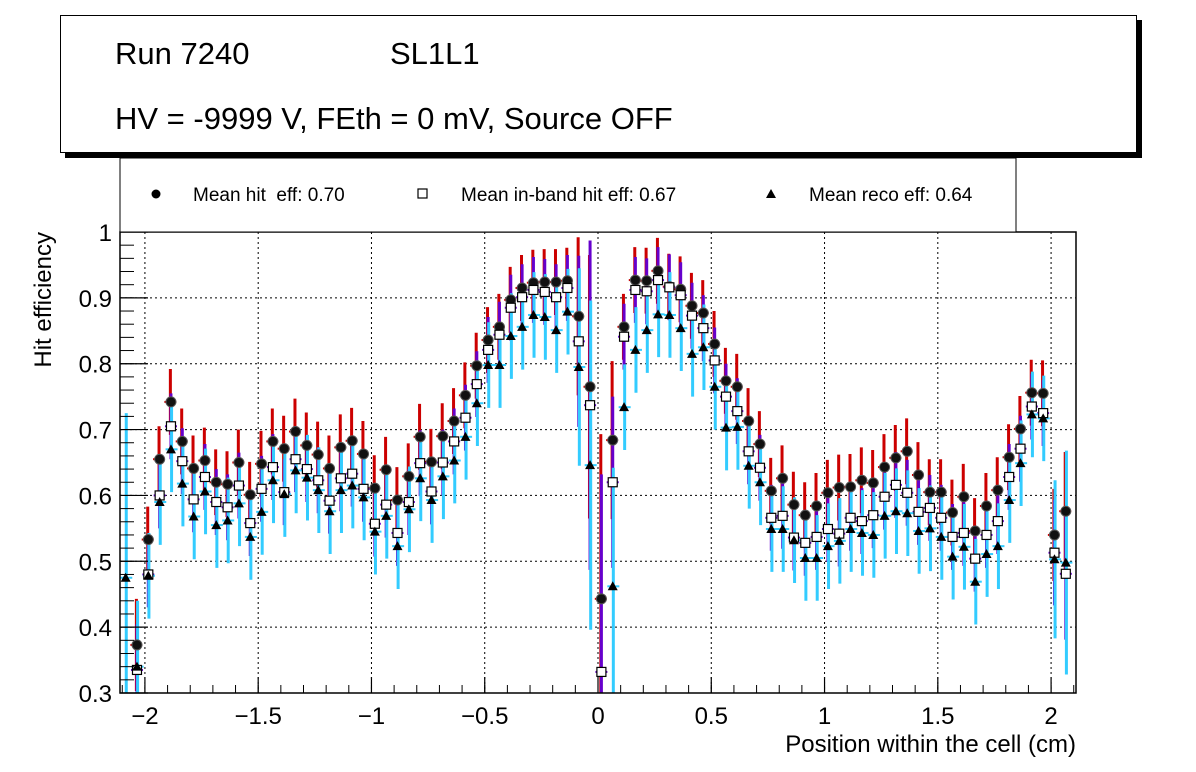 The image size is (1196, 772). I want to click on legend-marker-hit, so click(156, 194).